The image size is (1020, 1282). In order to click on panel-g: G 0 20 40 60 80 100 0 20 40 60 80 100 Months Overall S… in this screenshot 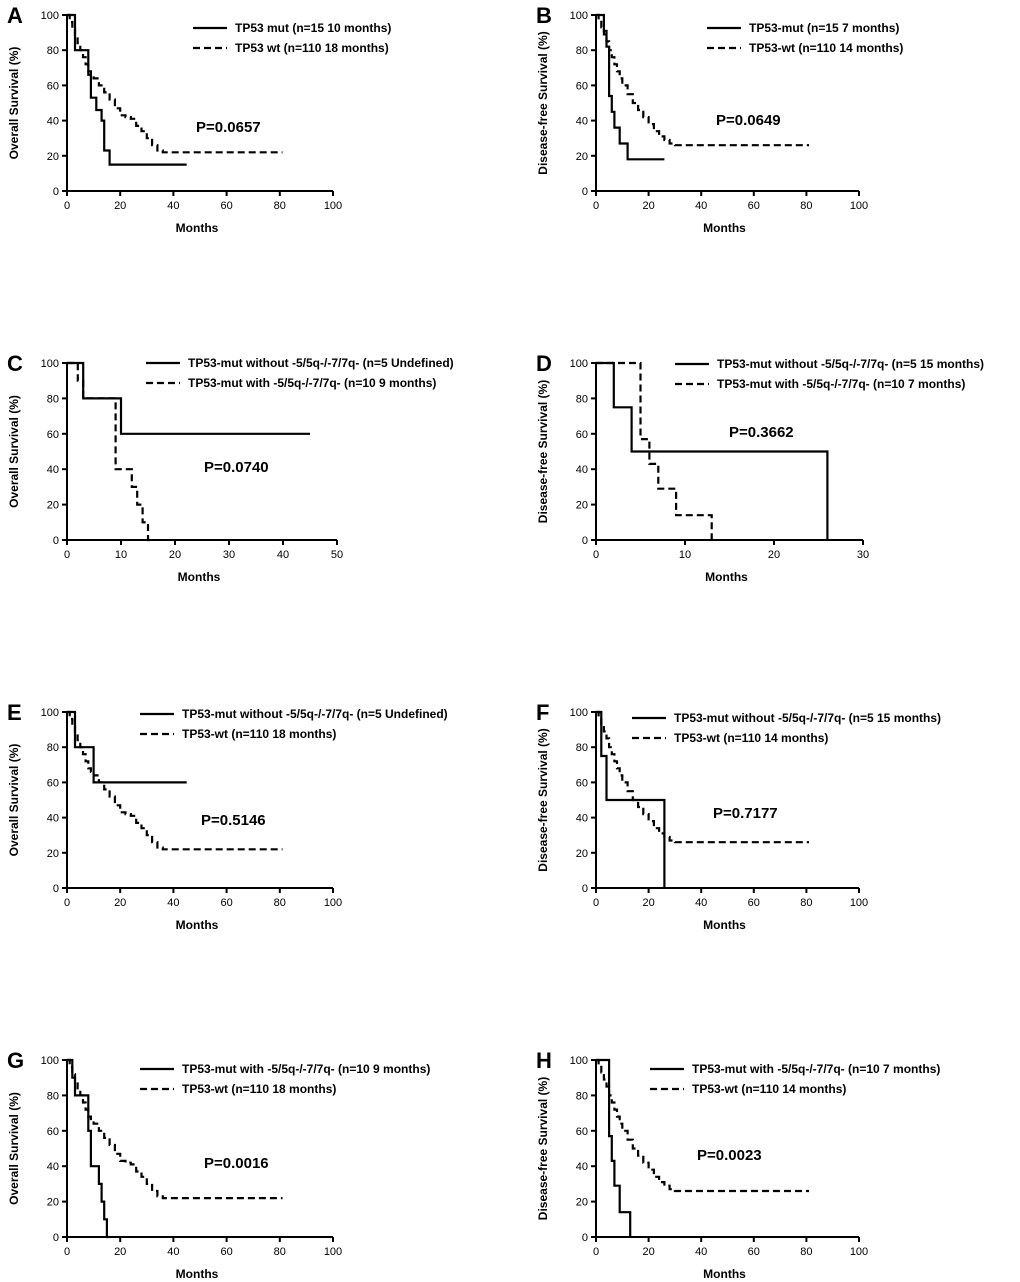, I will do `click(218, 1164)`.